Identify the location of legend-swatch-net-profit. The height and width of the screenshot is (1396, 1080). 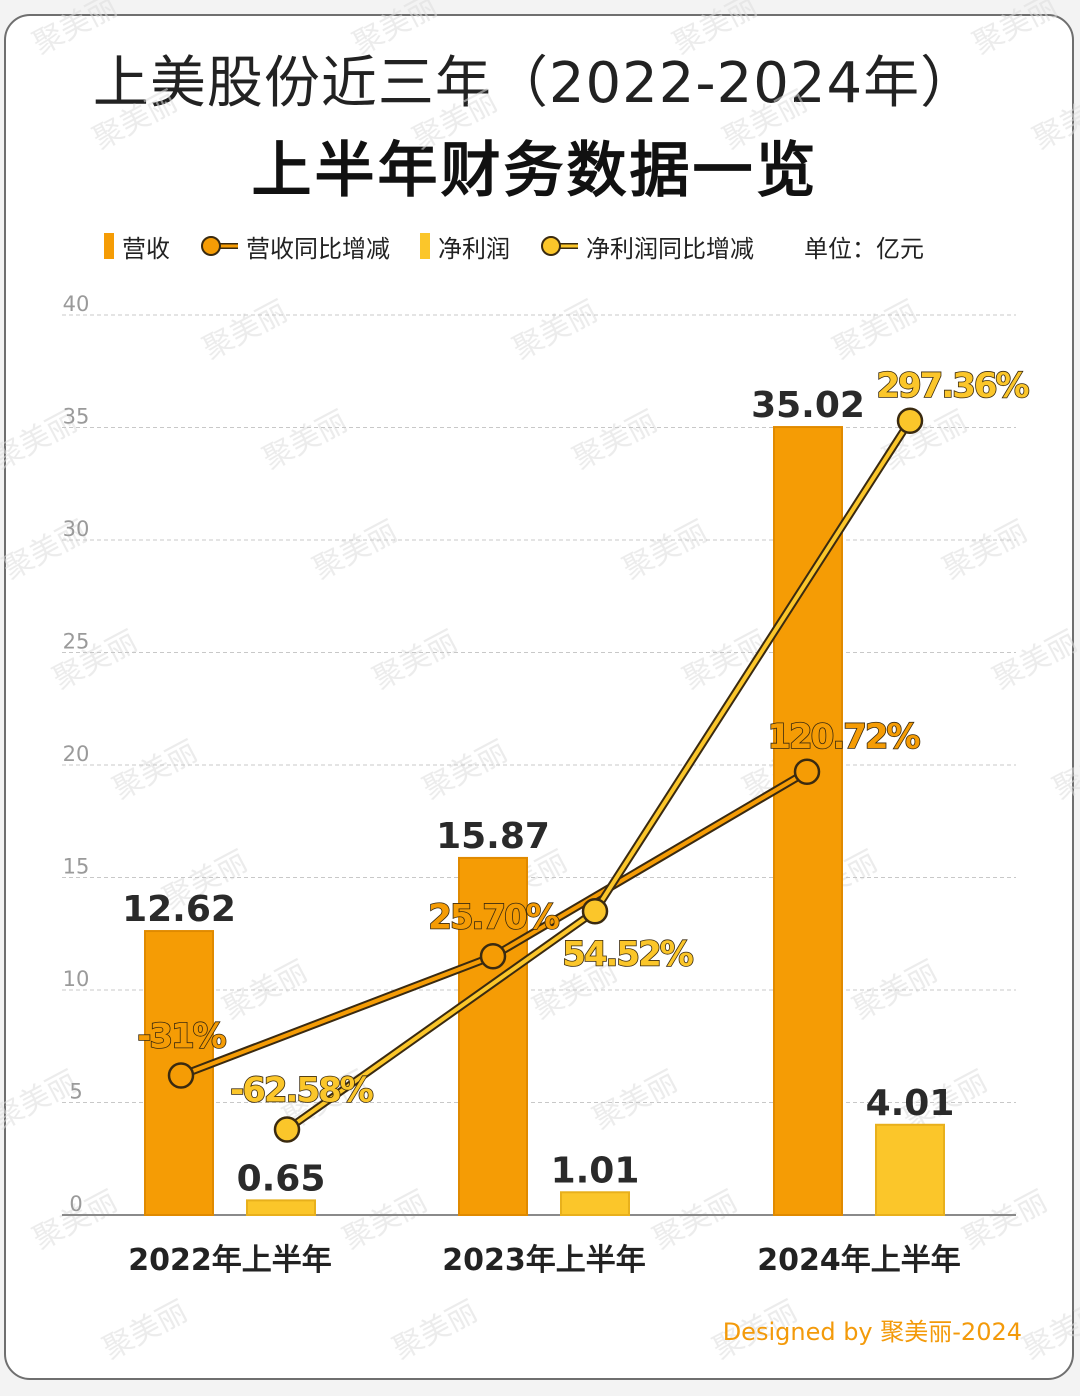
(425, 246).